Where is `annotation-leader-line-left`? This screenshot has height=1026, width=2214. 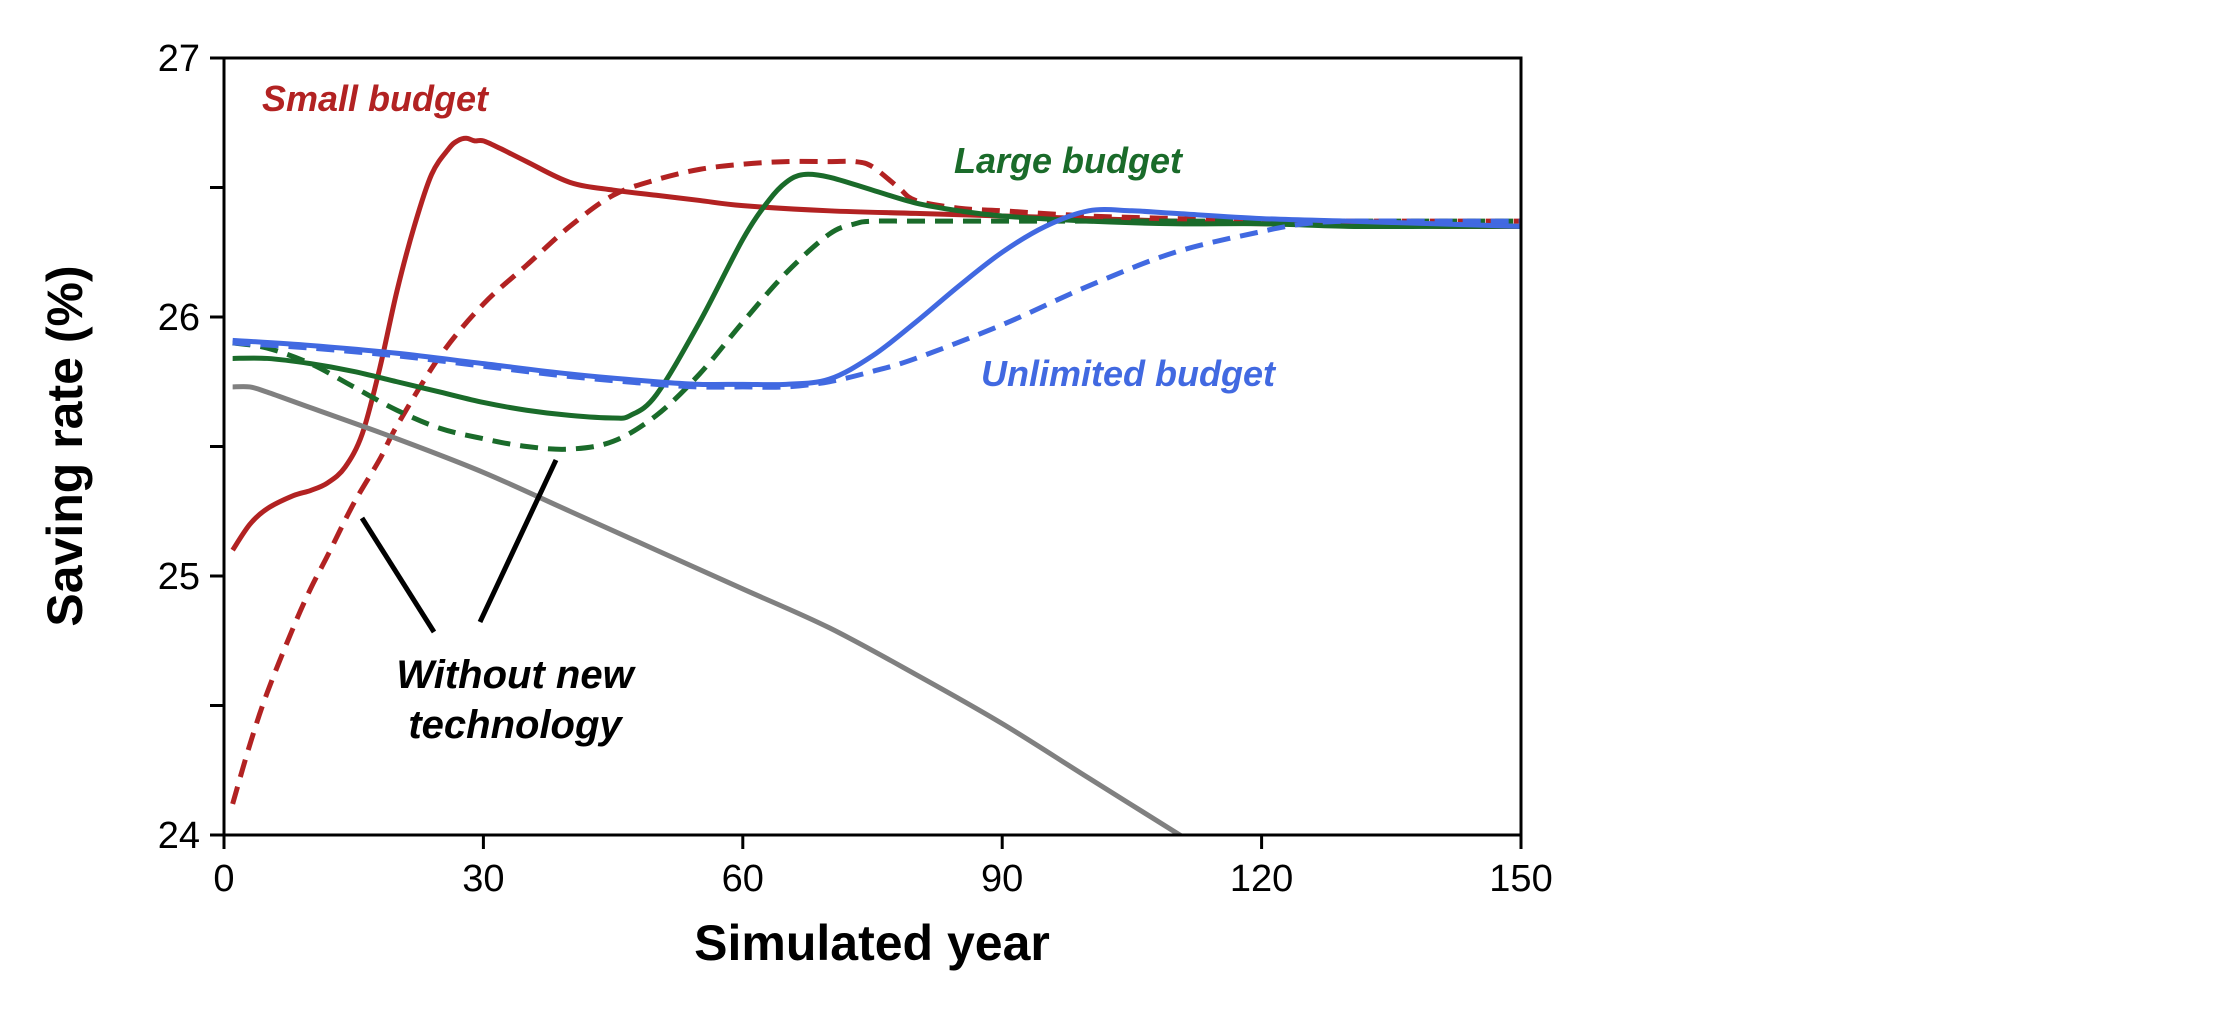 annotation-leader-line-left is located at coordinates (398, 575).